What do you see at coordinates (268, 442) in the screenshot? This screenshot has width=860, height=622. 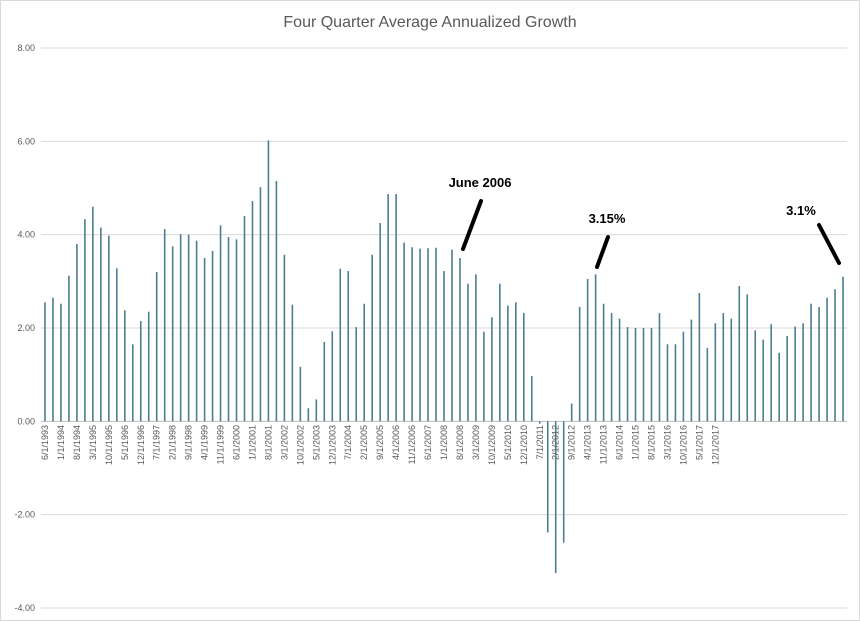 I see `x-tick-label: 8/1/2001` at bounding box center [268, 442].